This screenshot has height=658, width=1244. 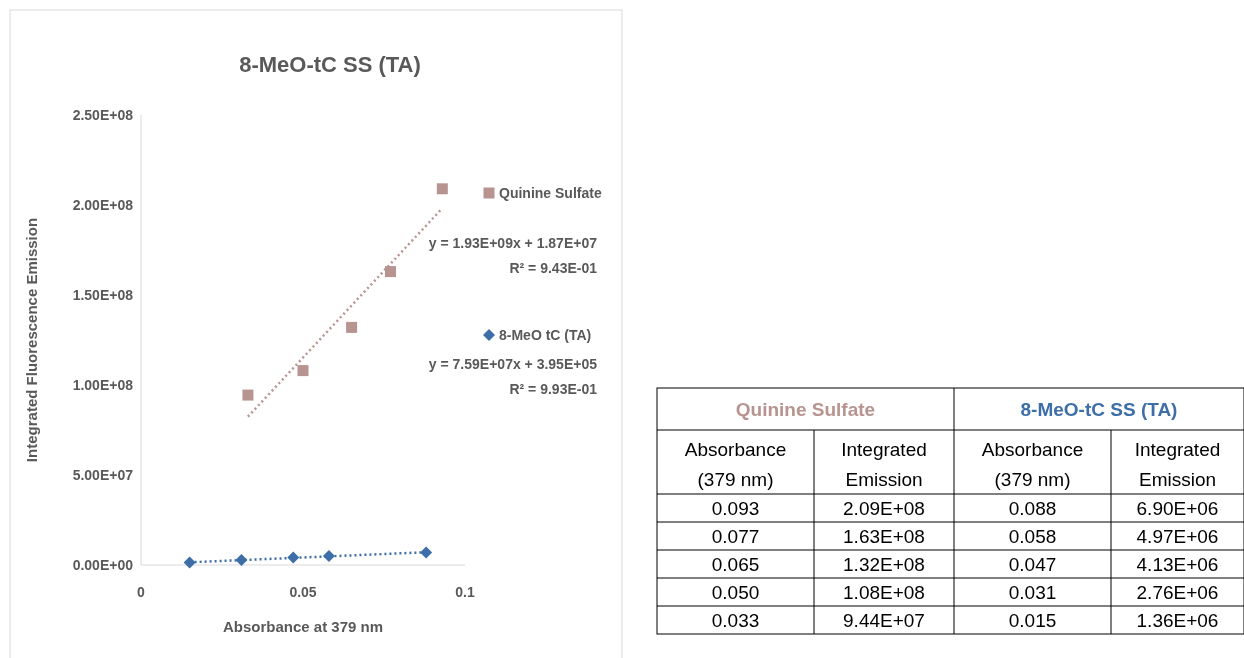 What do you see at coordinates (1032, 508) in the screenshot?
I see `text: 0.088` at bounding box center [1032, 508].